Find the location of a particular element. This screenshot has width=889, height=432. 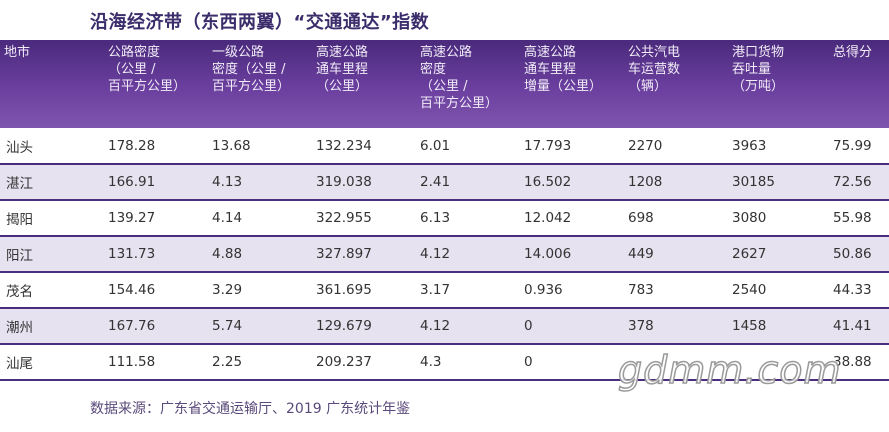

value-cell: 327.897 is located at coordinates (344, 254).